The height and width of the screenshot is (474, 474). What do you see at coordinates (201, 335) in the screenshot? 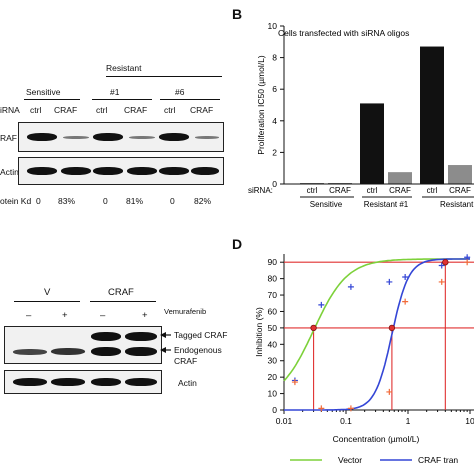
I see `tagged-craf-label: Tagged CRAF` at bounding box center [201, 335].